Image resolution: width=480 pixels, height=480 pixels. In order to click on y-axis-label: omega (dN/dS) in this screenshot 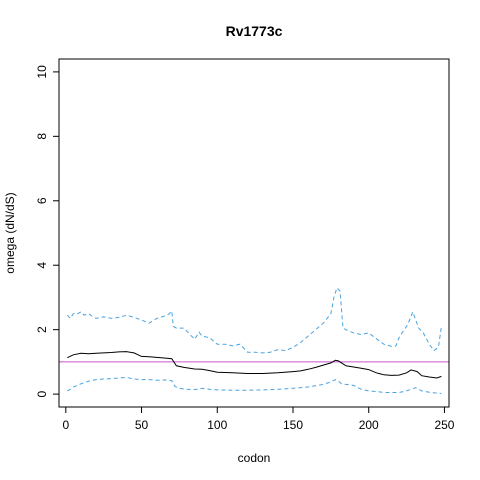, I will do `click(10, 232)`.